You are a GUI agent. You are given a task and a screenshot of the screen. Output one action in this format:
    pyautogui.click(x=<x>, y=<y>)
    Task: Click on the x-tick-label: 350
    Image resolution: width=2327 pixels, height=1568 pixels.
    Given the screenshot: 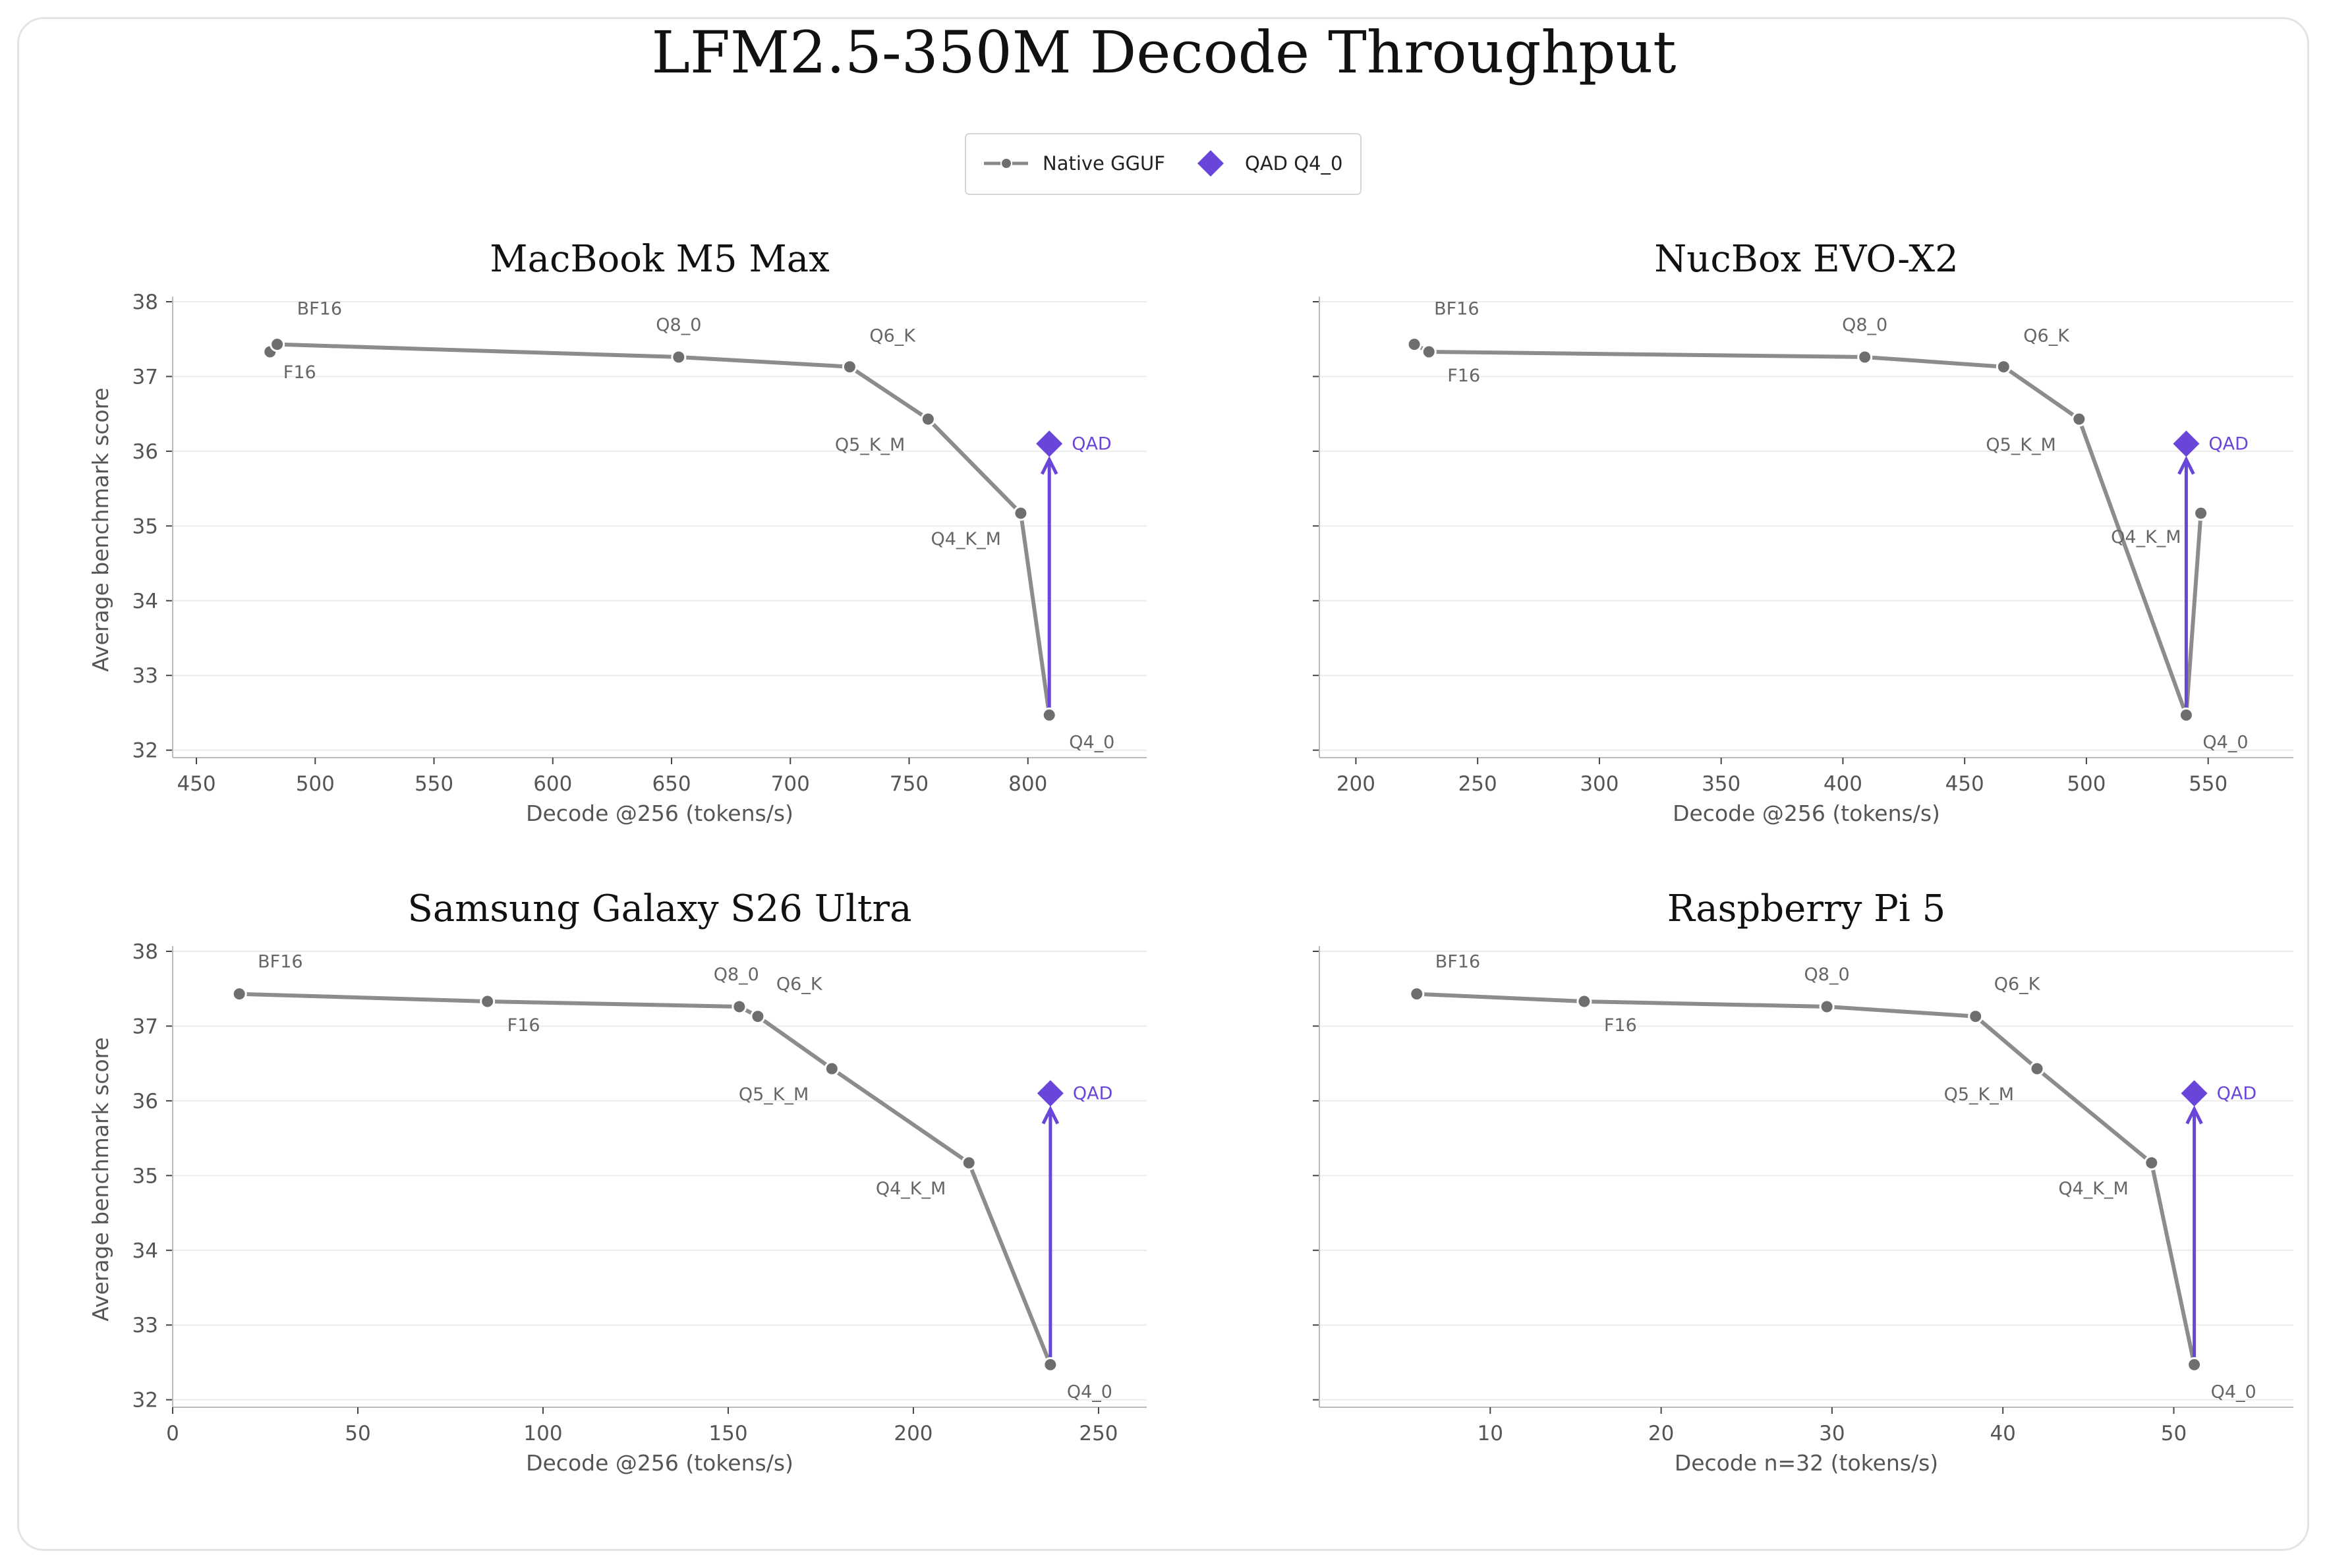 What is the action you would take?
    pyautogui.click(x=1721, y=784)
    